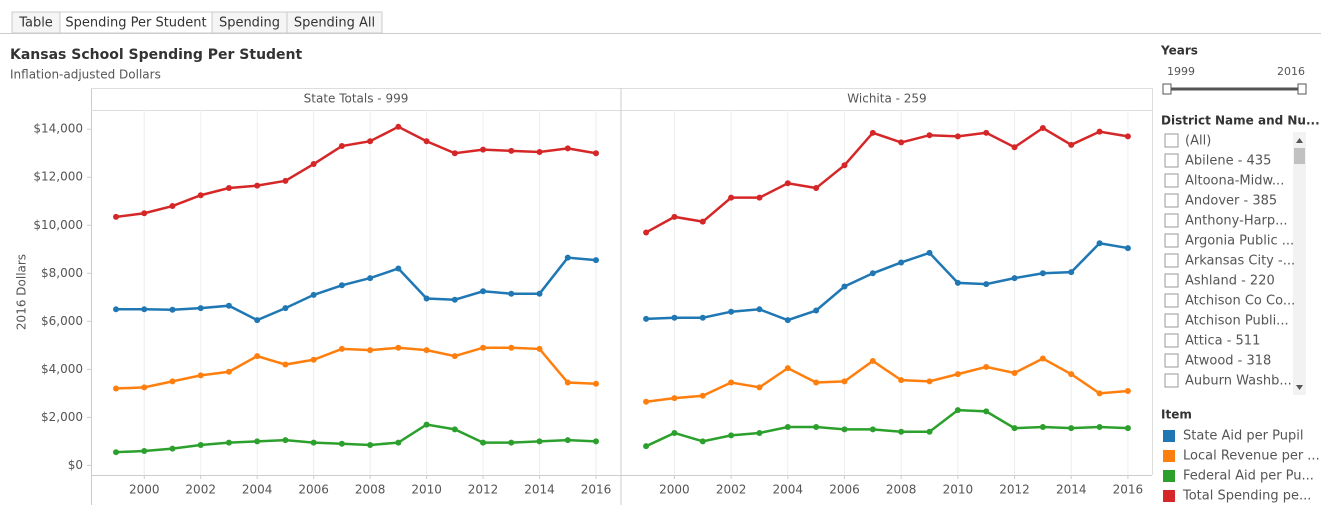  I want to click on filter-item: Attica - 511, so click(1222, 341).